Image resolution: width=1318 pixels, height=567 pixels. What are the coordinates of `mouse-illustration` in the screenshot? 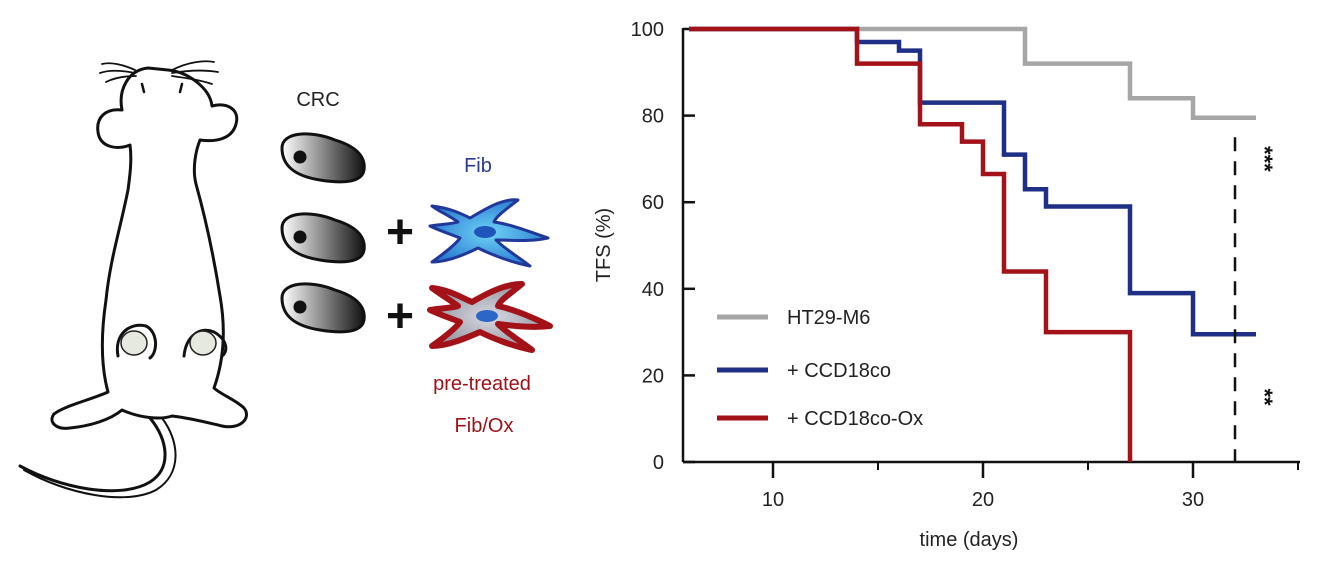 It's located at (133, 279).